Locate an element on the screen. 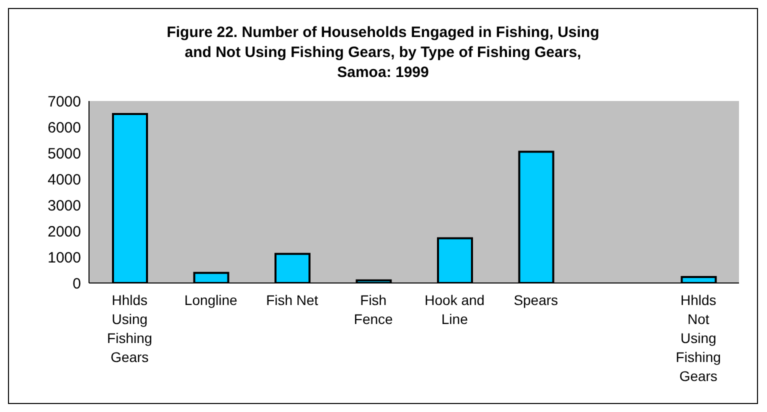 This screenshot has height=412, width=767. x-tick-label: Hhlds Using Fishing Gears is located at coordinates (129, 328).